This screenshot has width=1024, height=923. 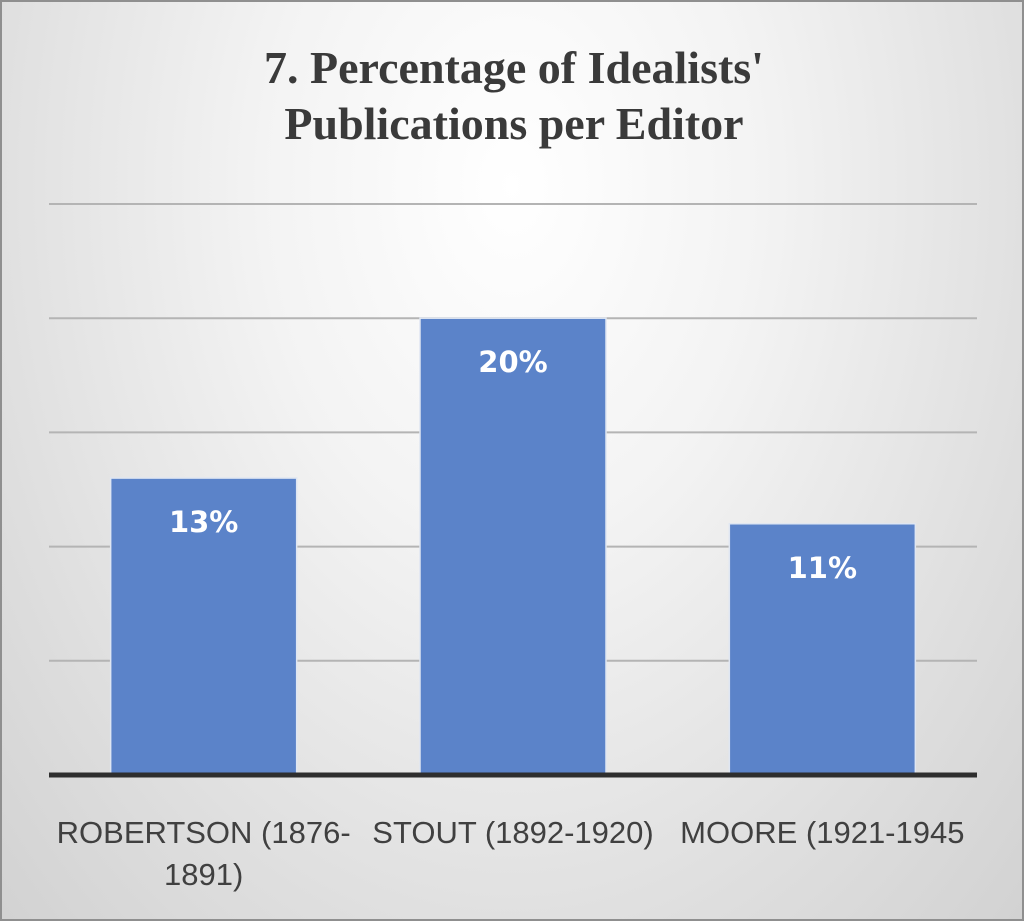 What do you see at coordinates (822, 568) in the screenshot?
I see `data-label-3: 11%` at bounding box center [822, 568].